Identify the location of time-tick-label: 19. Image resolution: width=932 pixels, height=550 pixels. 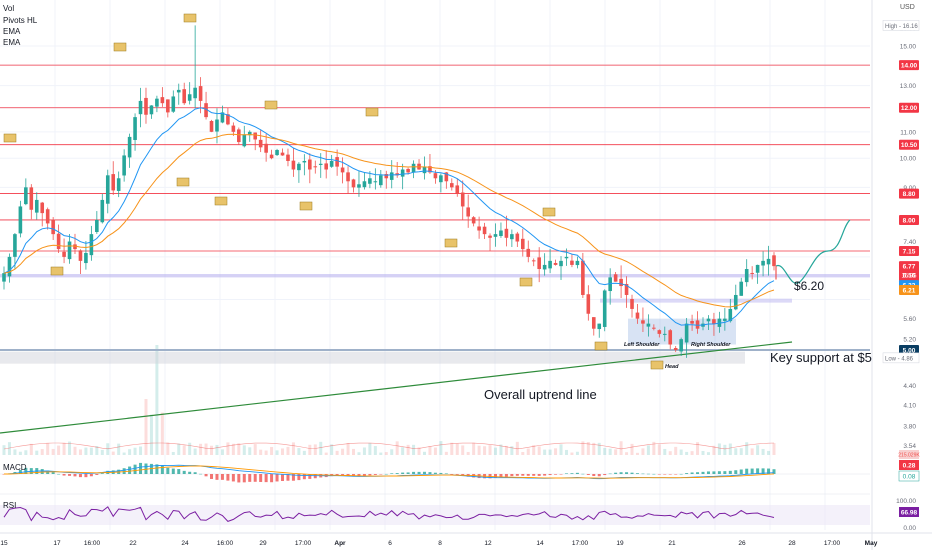
(620, 543).